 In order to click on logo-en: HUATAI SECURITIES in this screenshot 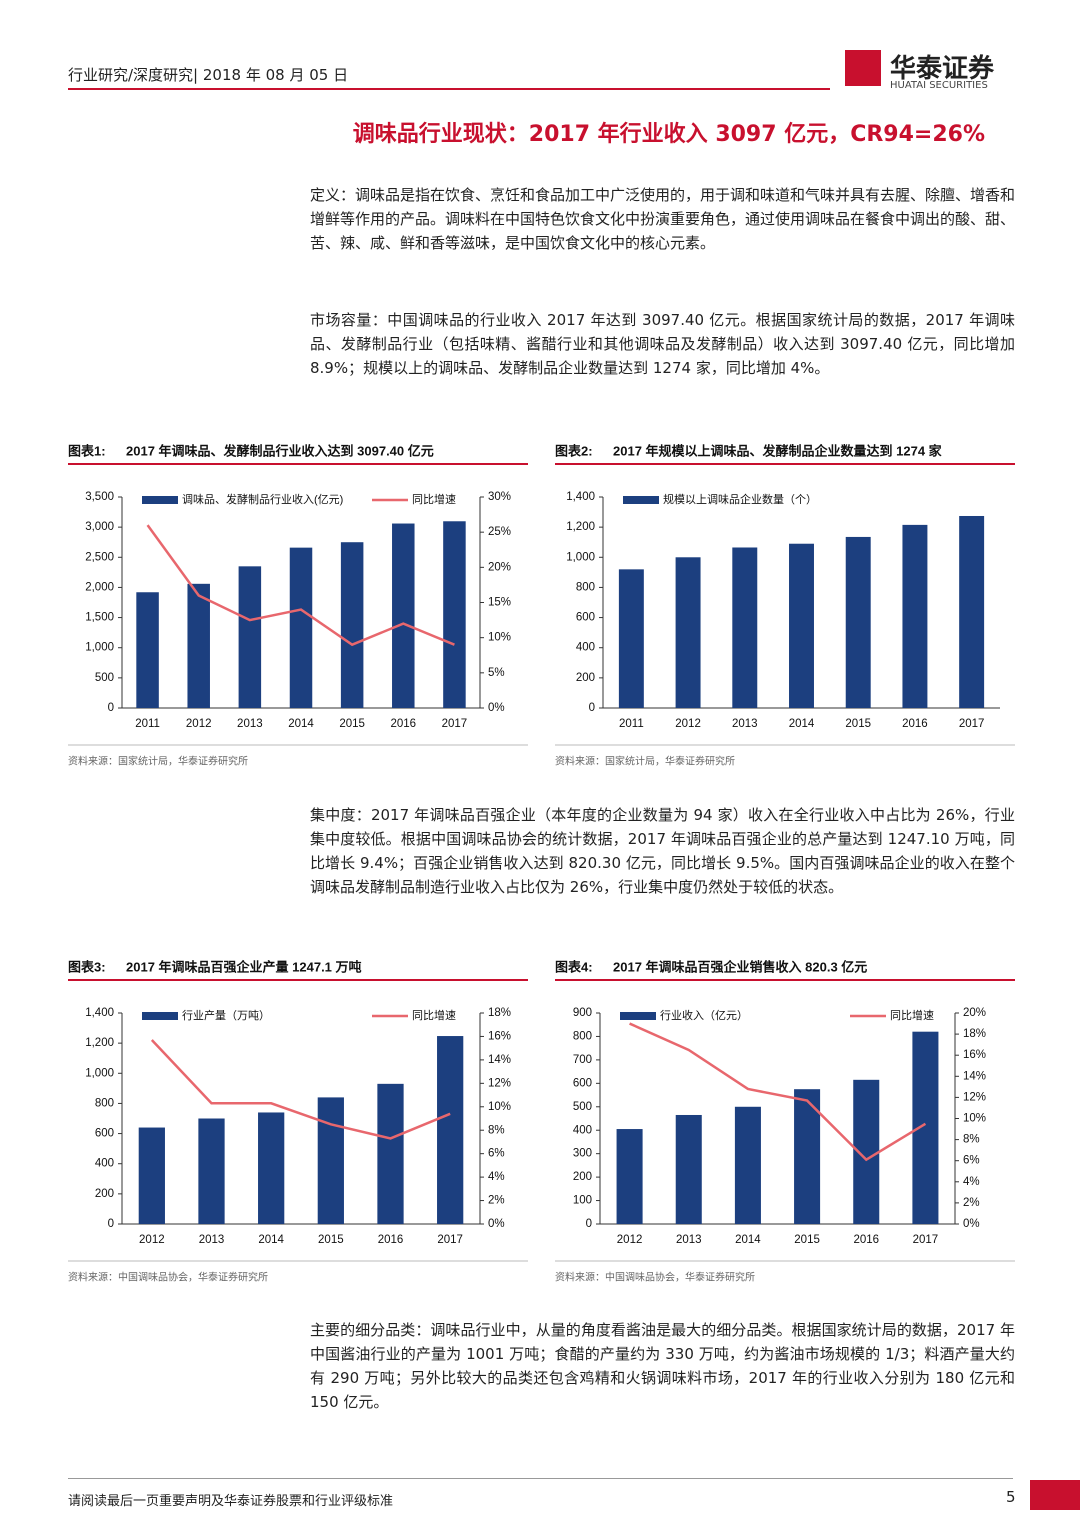, I will do `click(939, 85)`.